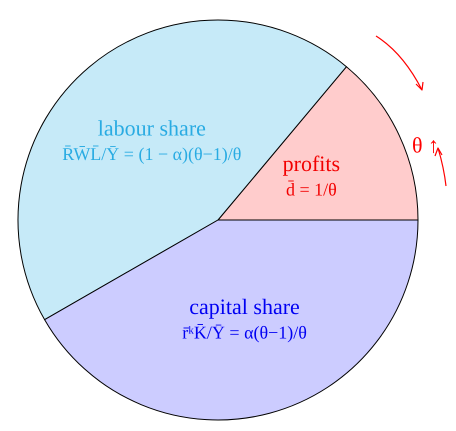 The height and width of the screenshot is (431, 456). I want to click on slice-label: profits, so click(311, 163).